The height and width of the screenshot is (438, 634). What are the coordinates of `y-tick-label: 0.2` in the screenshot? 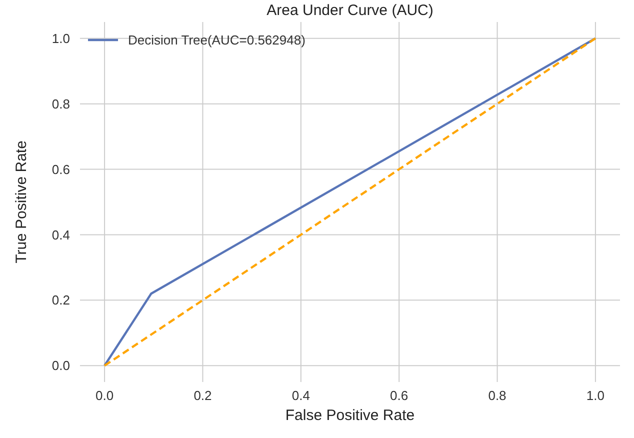 It's located at (61, 300).